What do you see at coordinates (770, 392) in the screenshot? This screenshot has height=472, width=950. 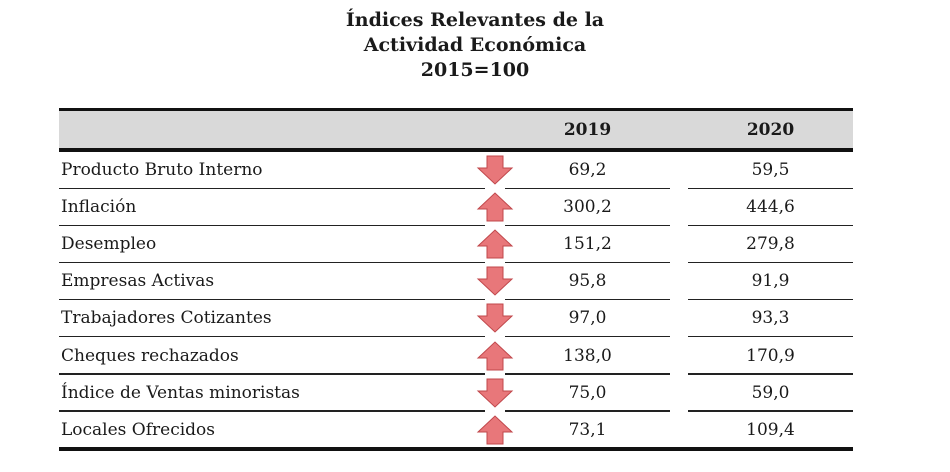 I see `value-2020: 59,0` at bounding box center [770, 392].